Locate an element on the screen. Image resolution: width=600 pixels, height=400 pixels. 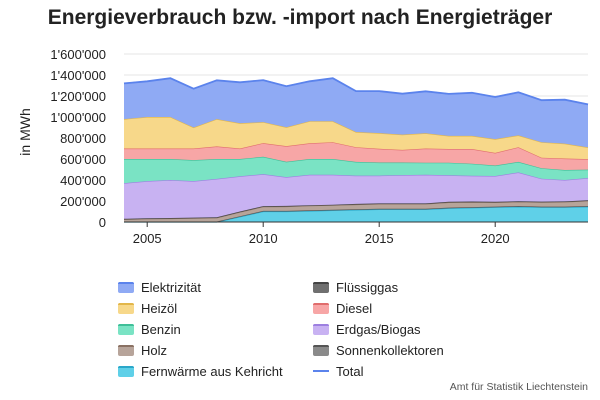
legend-swatch-holz is located at coordinates (126, 350).